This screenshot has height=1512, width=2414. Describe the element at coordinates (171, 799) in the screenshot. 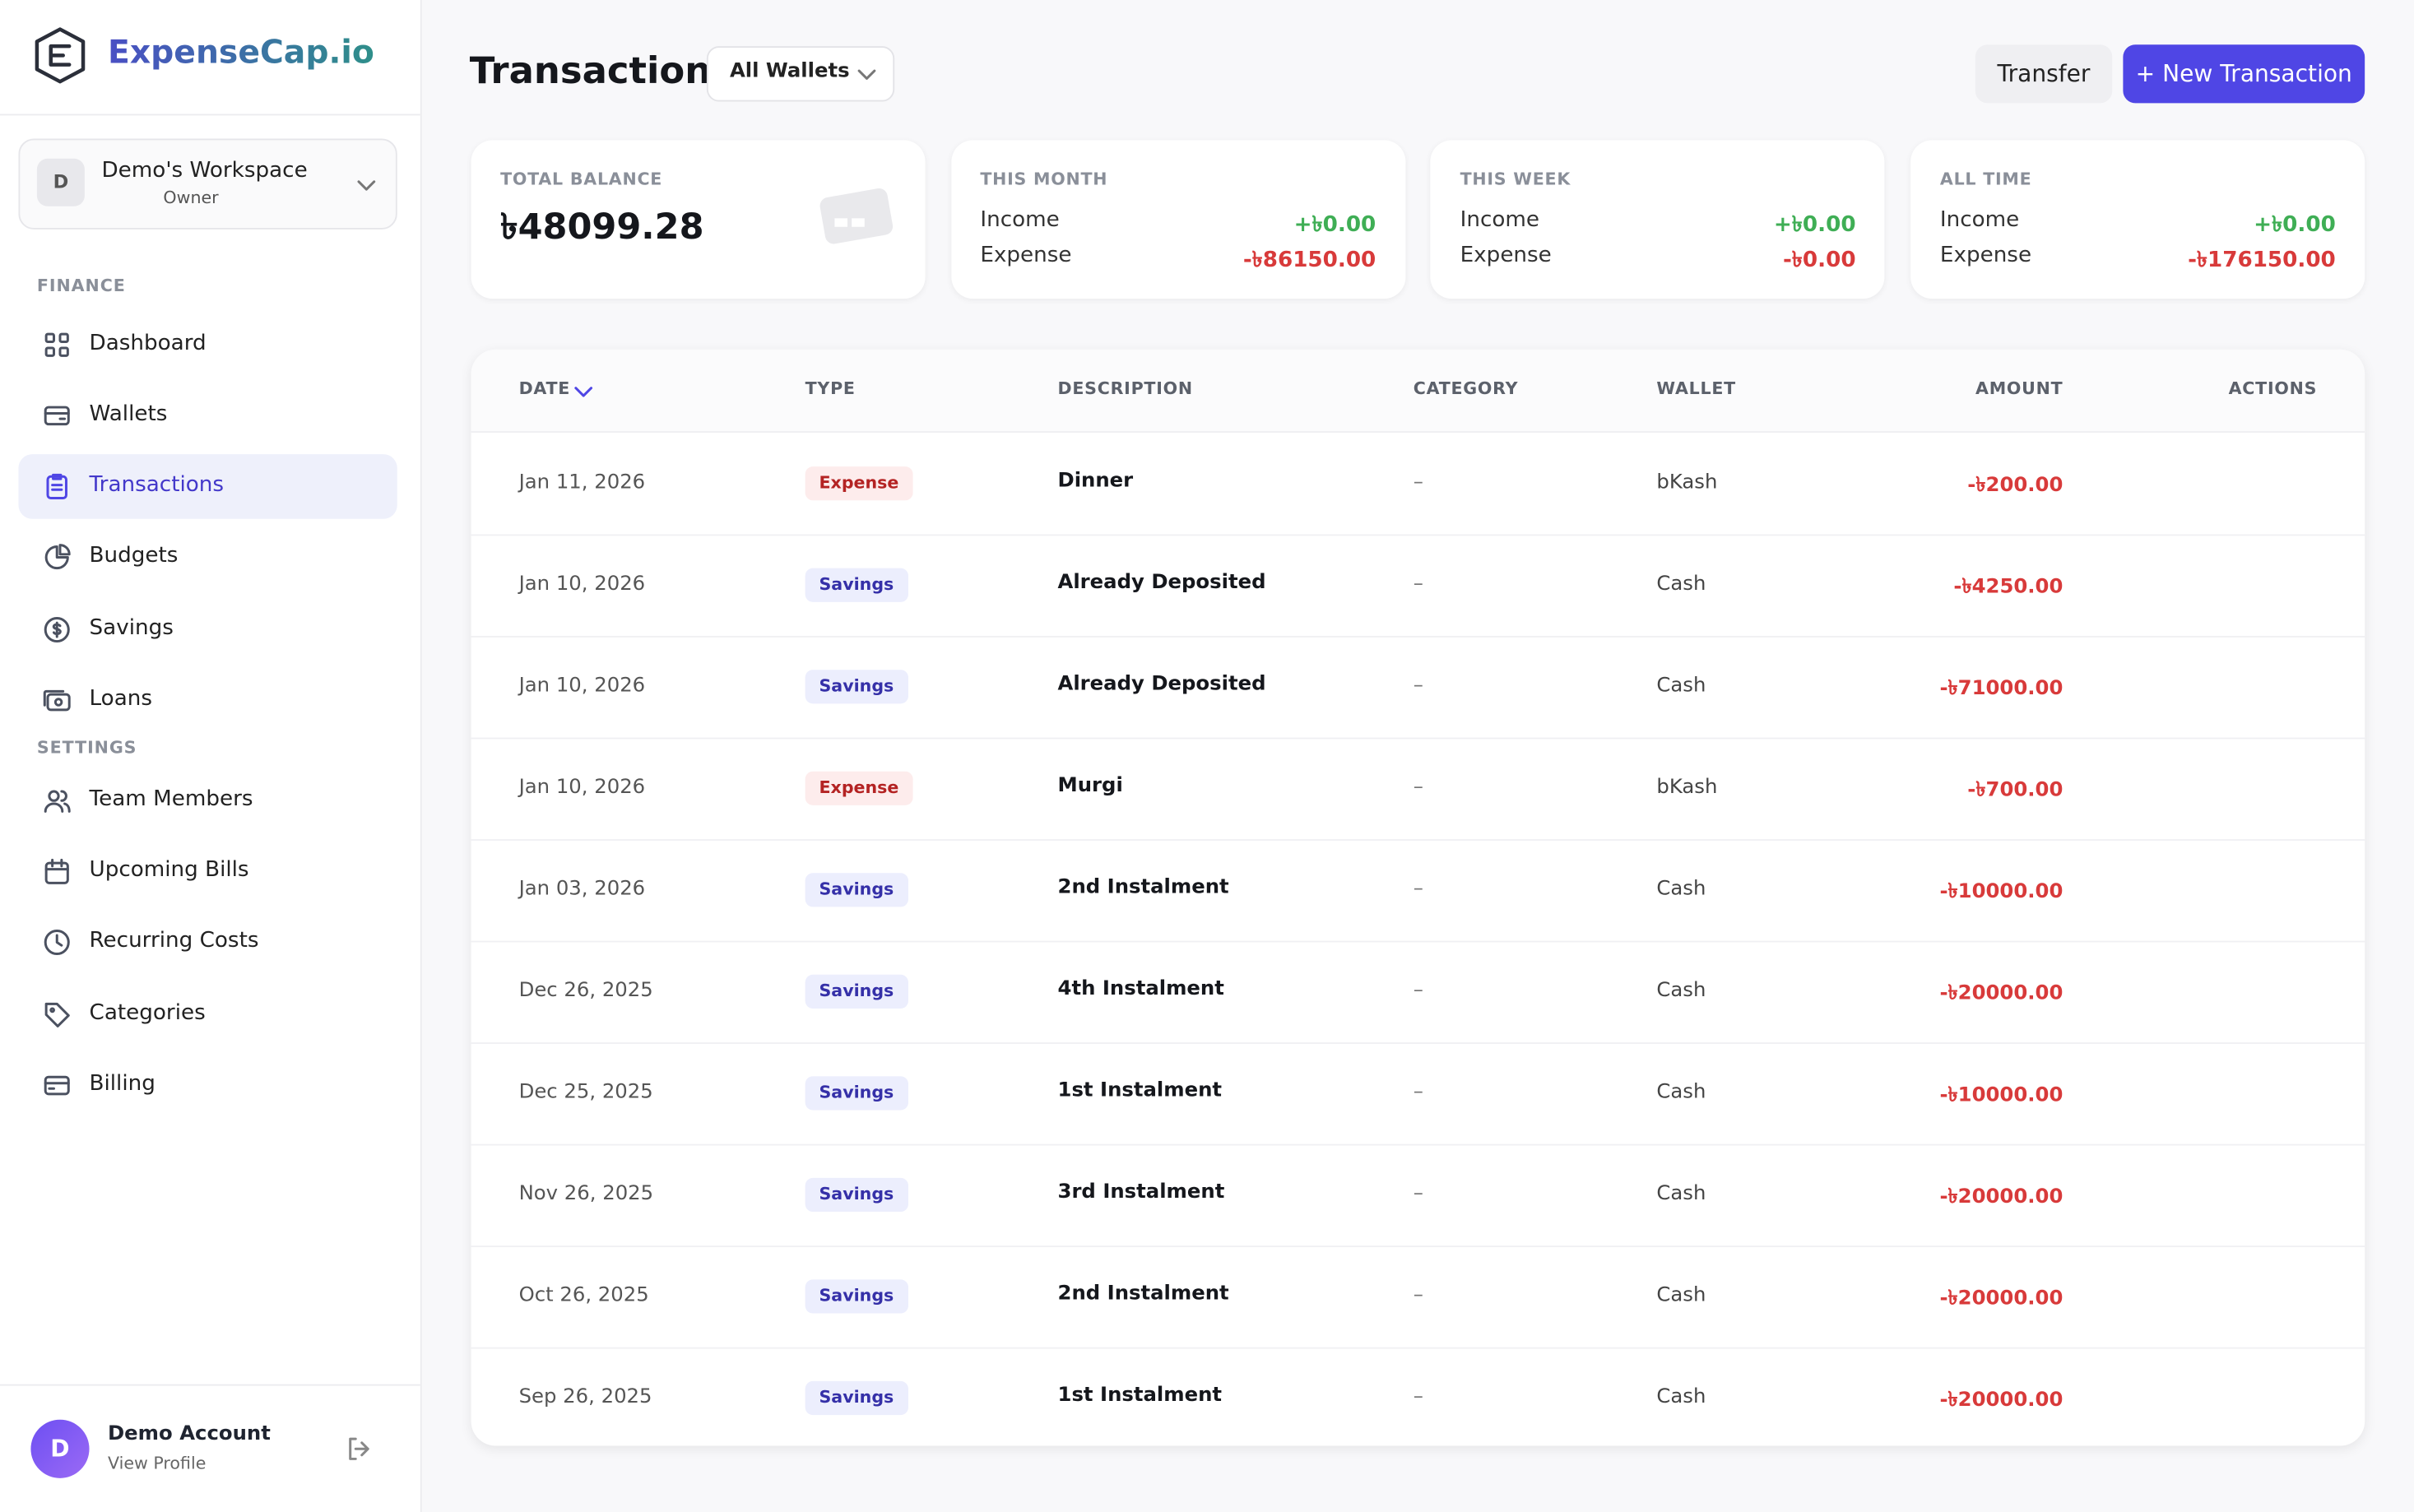

I see `nav-item: Team Members` at that location.